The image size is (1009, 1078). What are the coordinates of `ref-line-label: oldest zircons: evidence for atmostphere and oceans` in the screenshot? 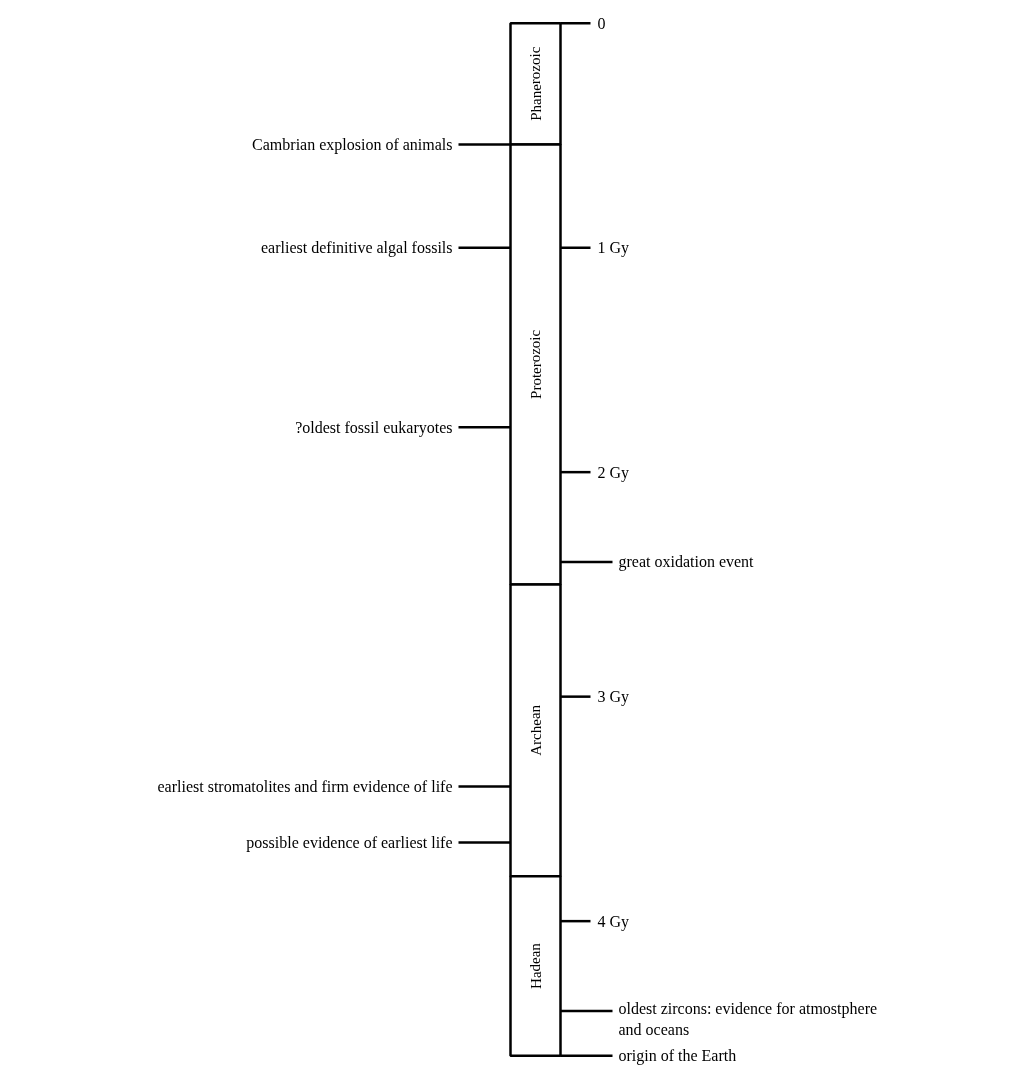 It's located at (748, 1019).